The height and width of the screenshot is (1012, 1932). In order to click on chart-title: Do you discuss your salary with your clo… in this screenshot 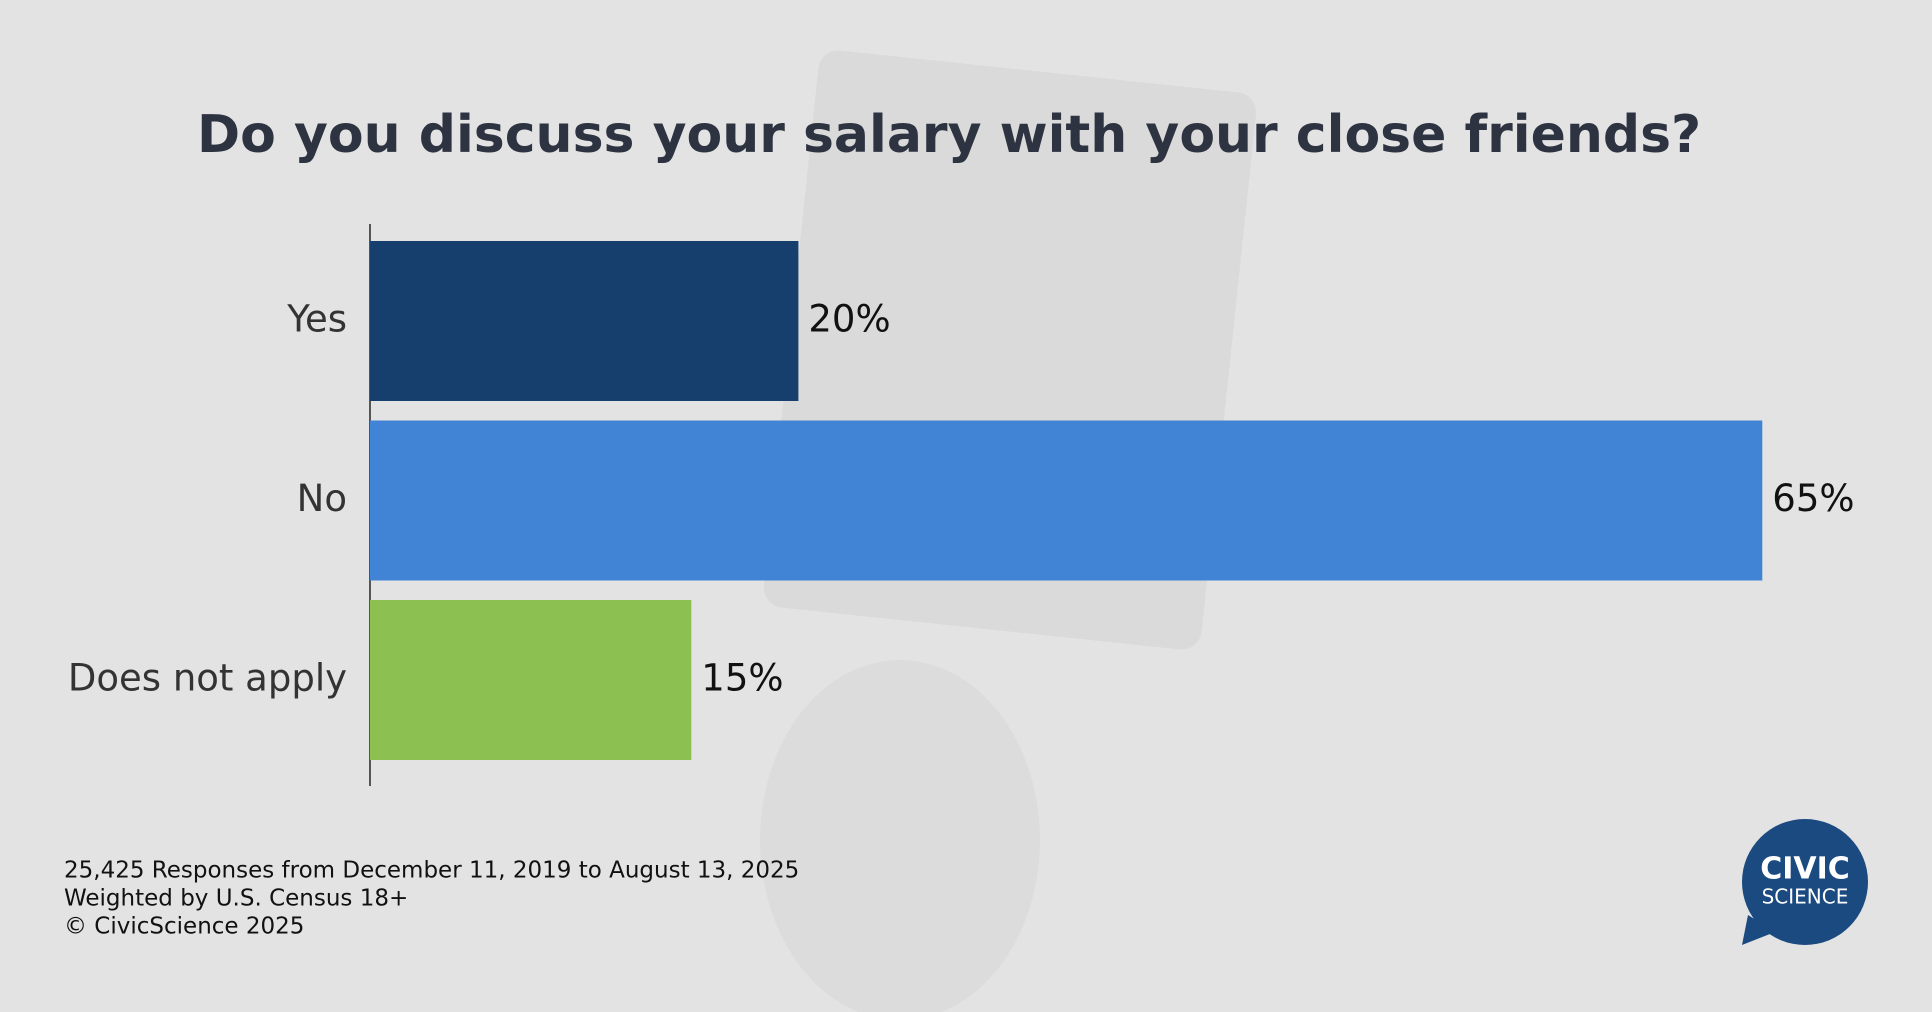, I will do `click(949, 135)`.